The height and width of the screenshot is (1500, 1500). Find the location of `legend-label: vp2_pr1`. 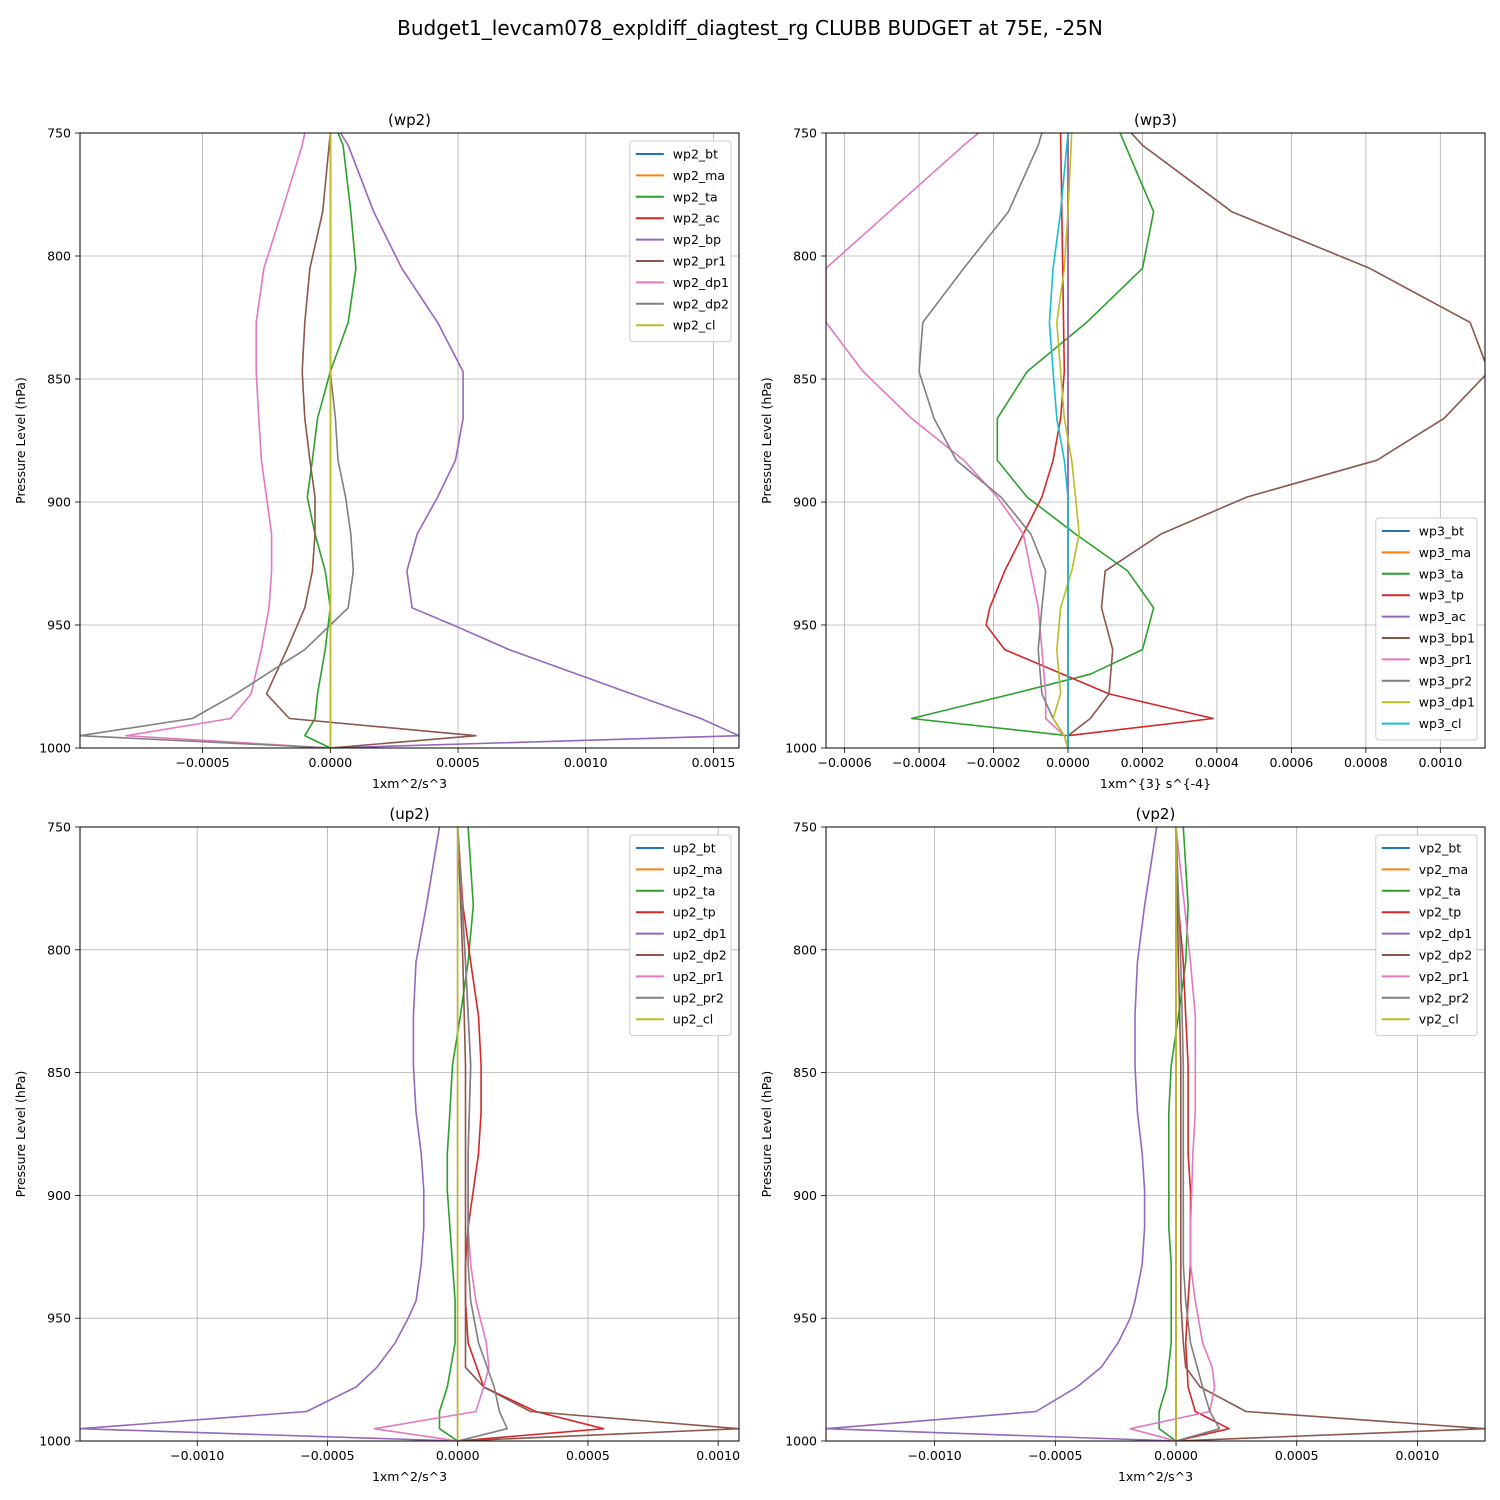

legend-label: vp2_pr1 is located at coordinates (1444, 976).